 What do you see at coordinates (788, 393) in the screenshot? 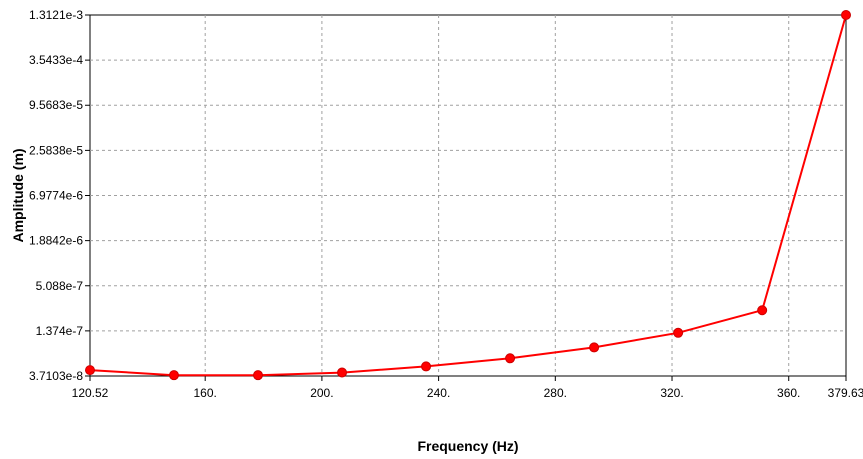
I see `x-tick-label: 360.` at bounding box center [788, 393].